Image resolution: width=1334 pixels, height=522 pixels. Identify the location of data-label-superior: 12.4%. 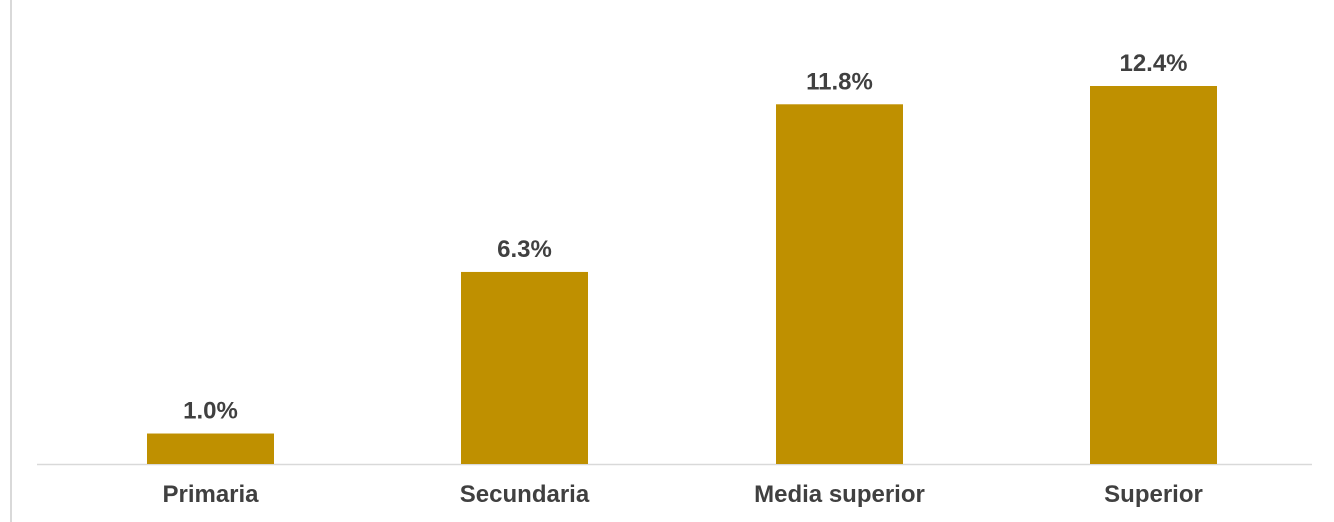
(1153, 63).